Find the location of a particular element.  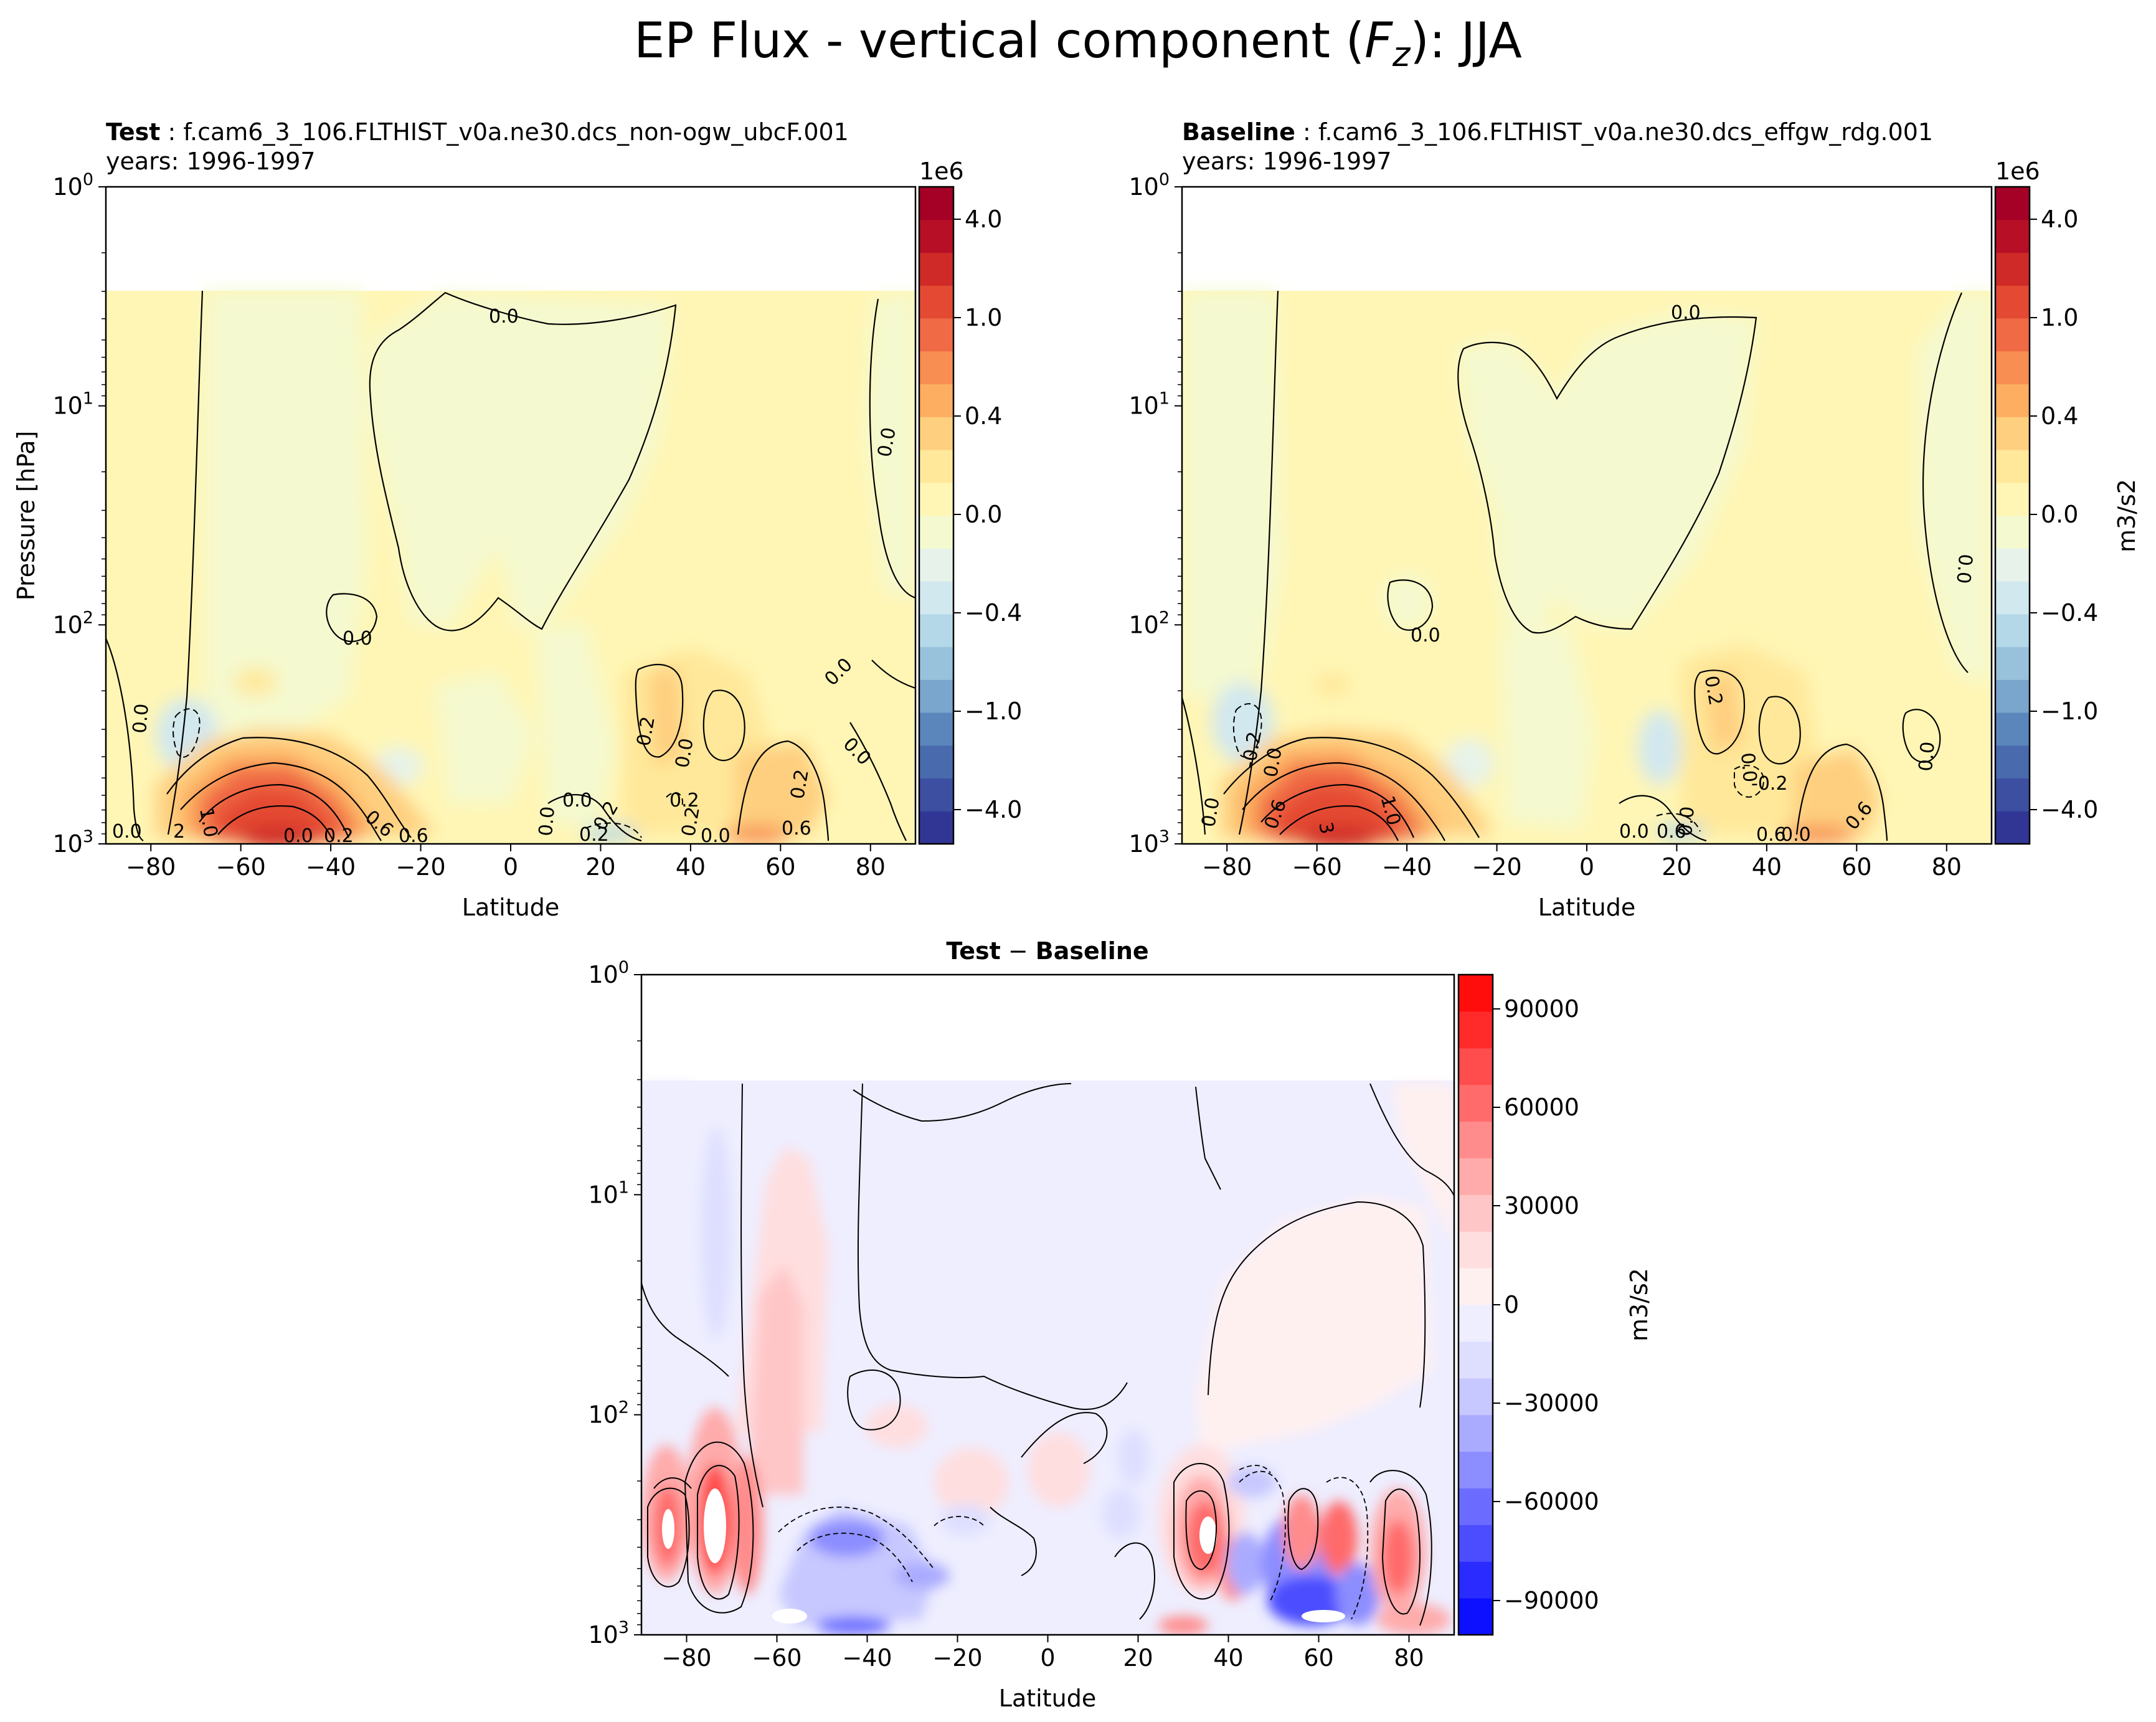

x-tick-label: 40 is located at coordinates (1228, 1658).